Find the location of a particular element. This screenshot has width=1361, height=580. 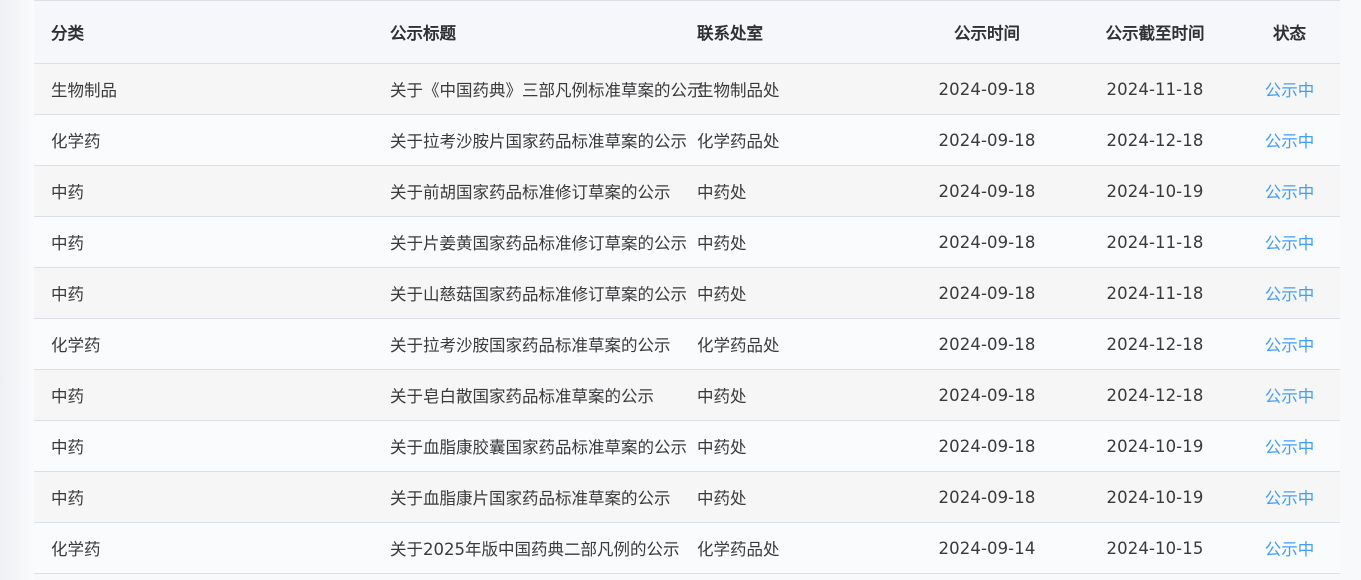

cell-title: 关于血脂康片国家药品标准草案的公示 is located at coordinates (441, 497).